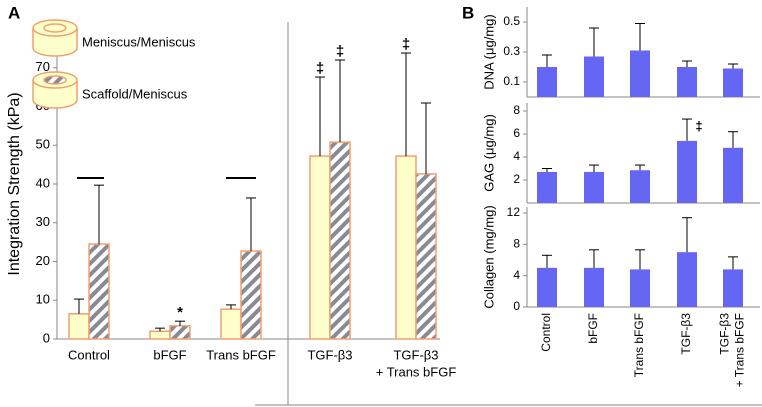  Describe the element at coordinates (514, 212) in the screenshot. I see `y-tick-label: 12` at that location.